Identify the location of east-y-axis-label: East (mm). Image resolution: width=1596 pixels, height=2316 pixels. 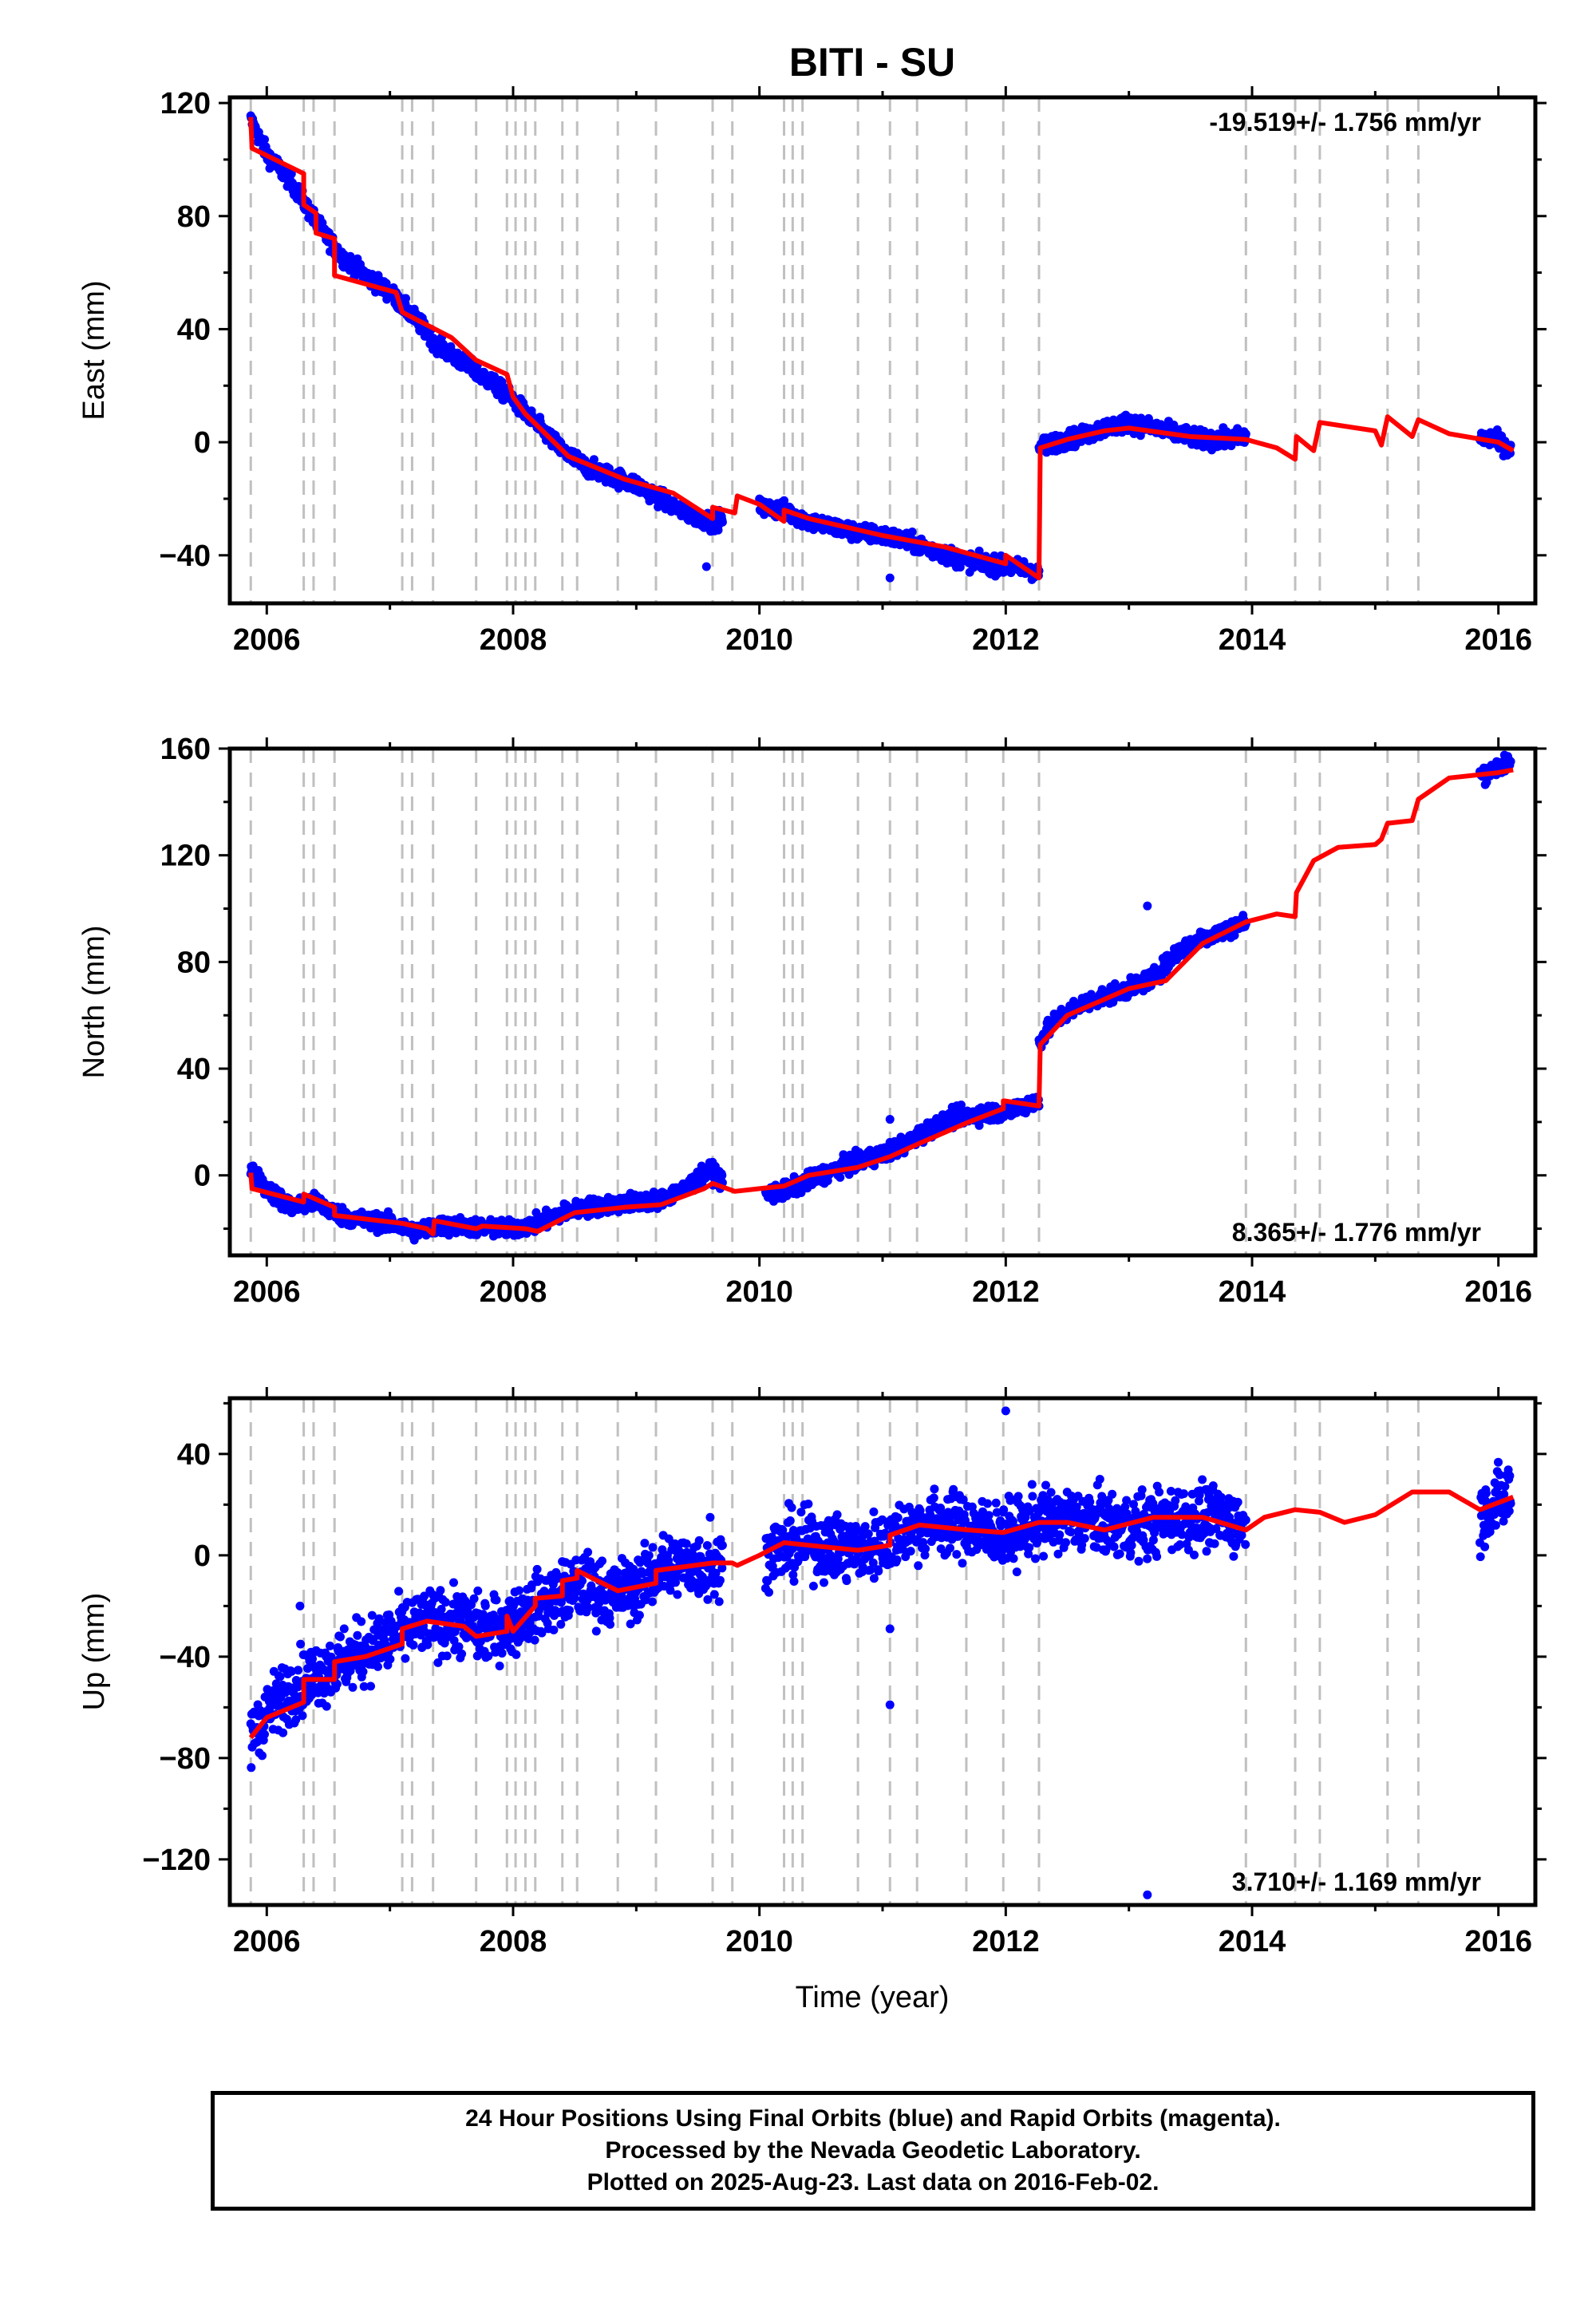
(94, 350).